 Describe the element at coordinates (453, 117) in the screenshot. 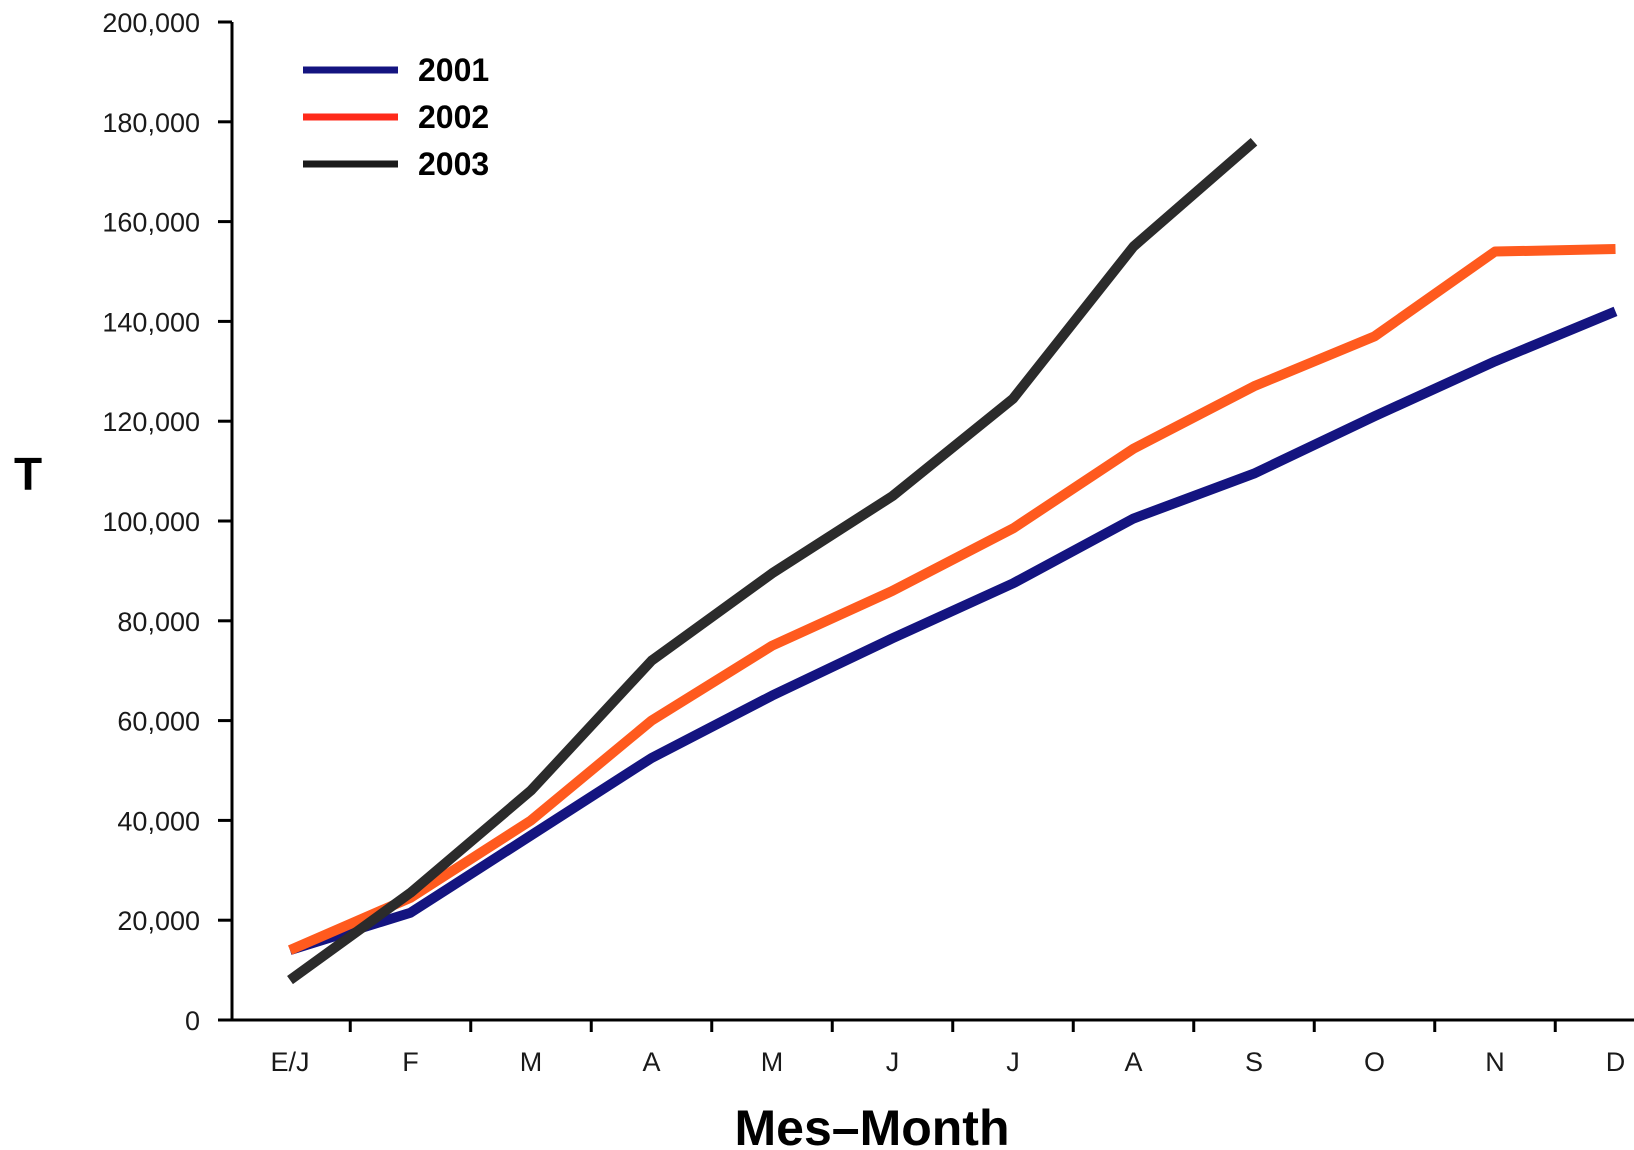

I see `legend-label-2002: 2002` at that location.